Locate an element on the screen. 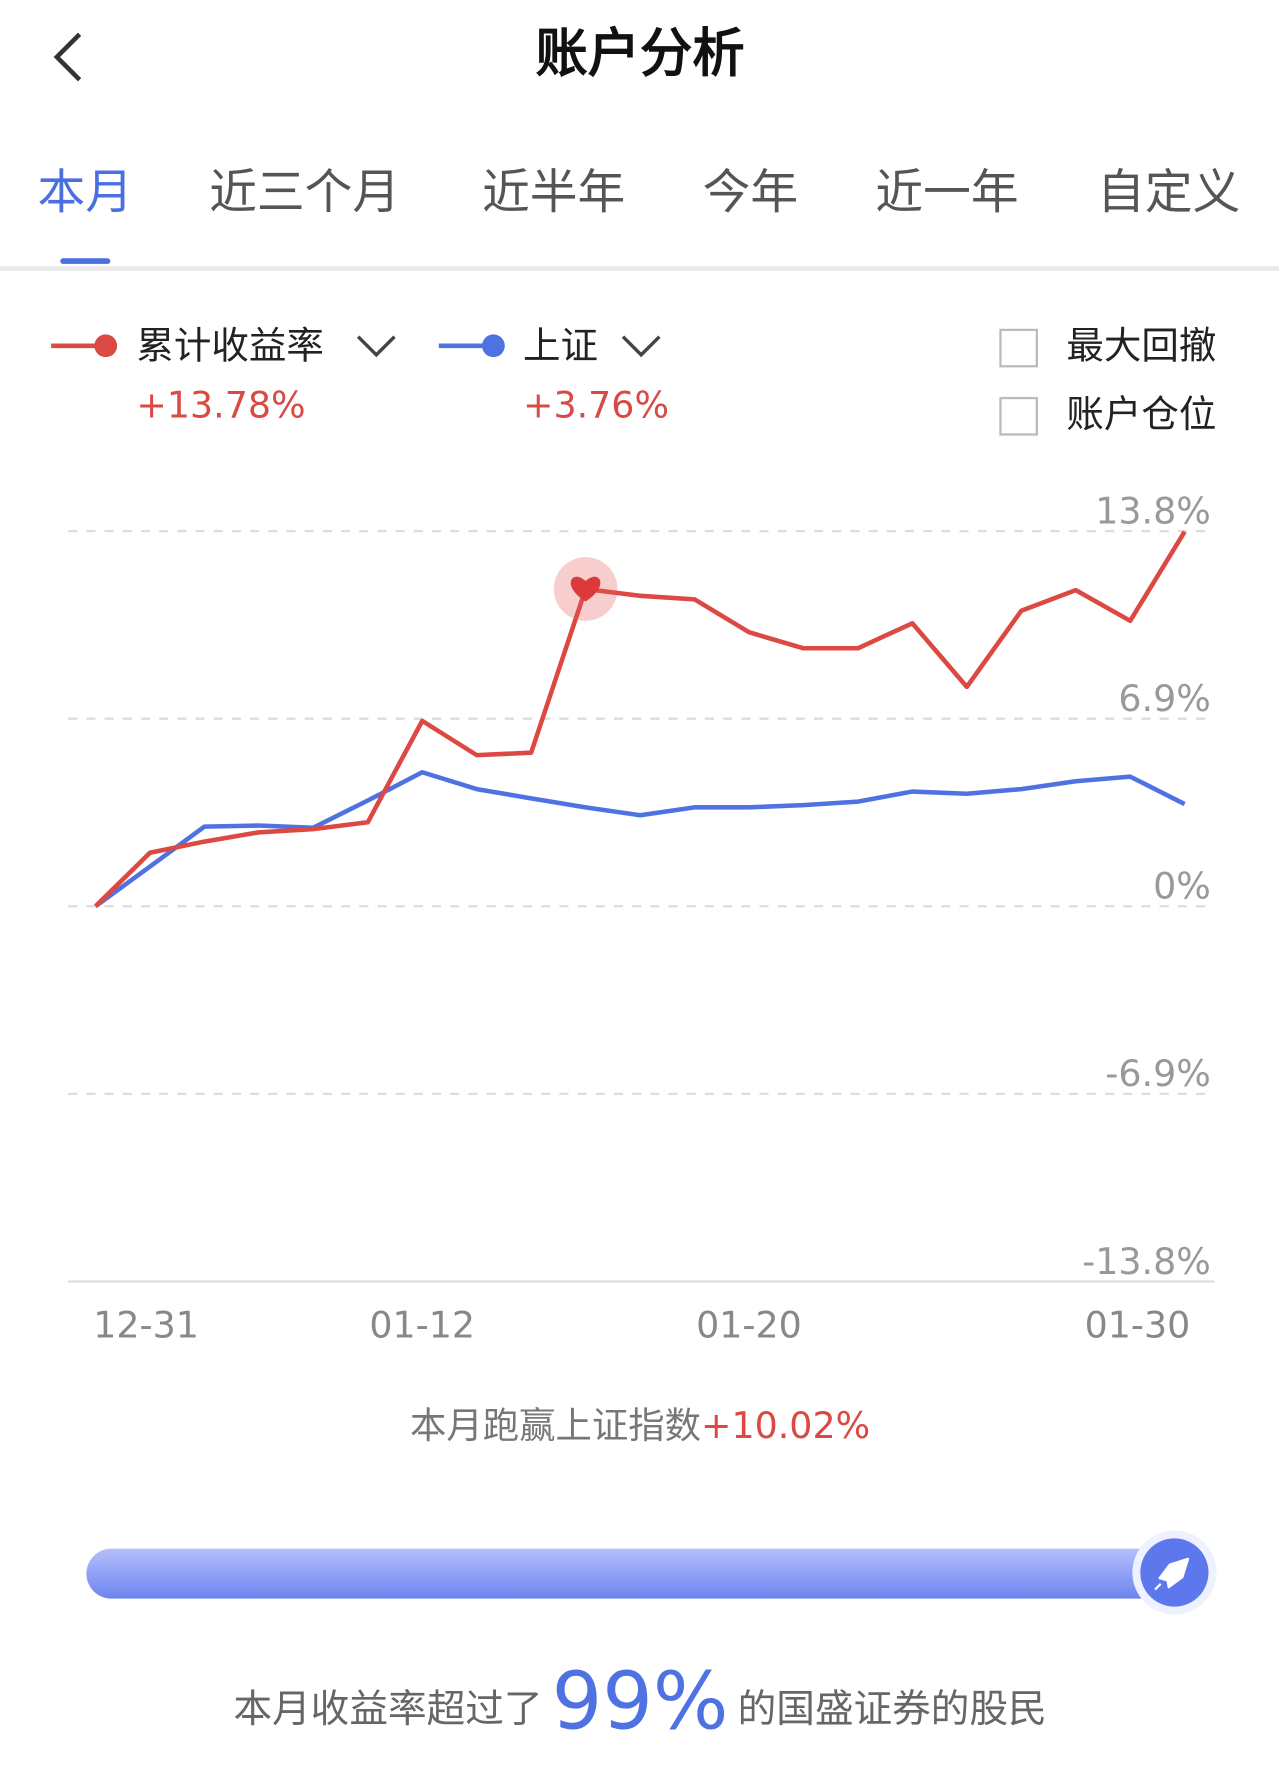  option-label: 账户仓位 is located at coordinates (1141, 414).